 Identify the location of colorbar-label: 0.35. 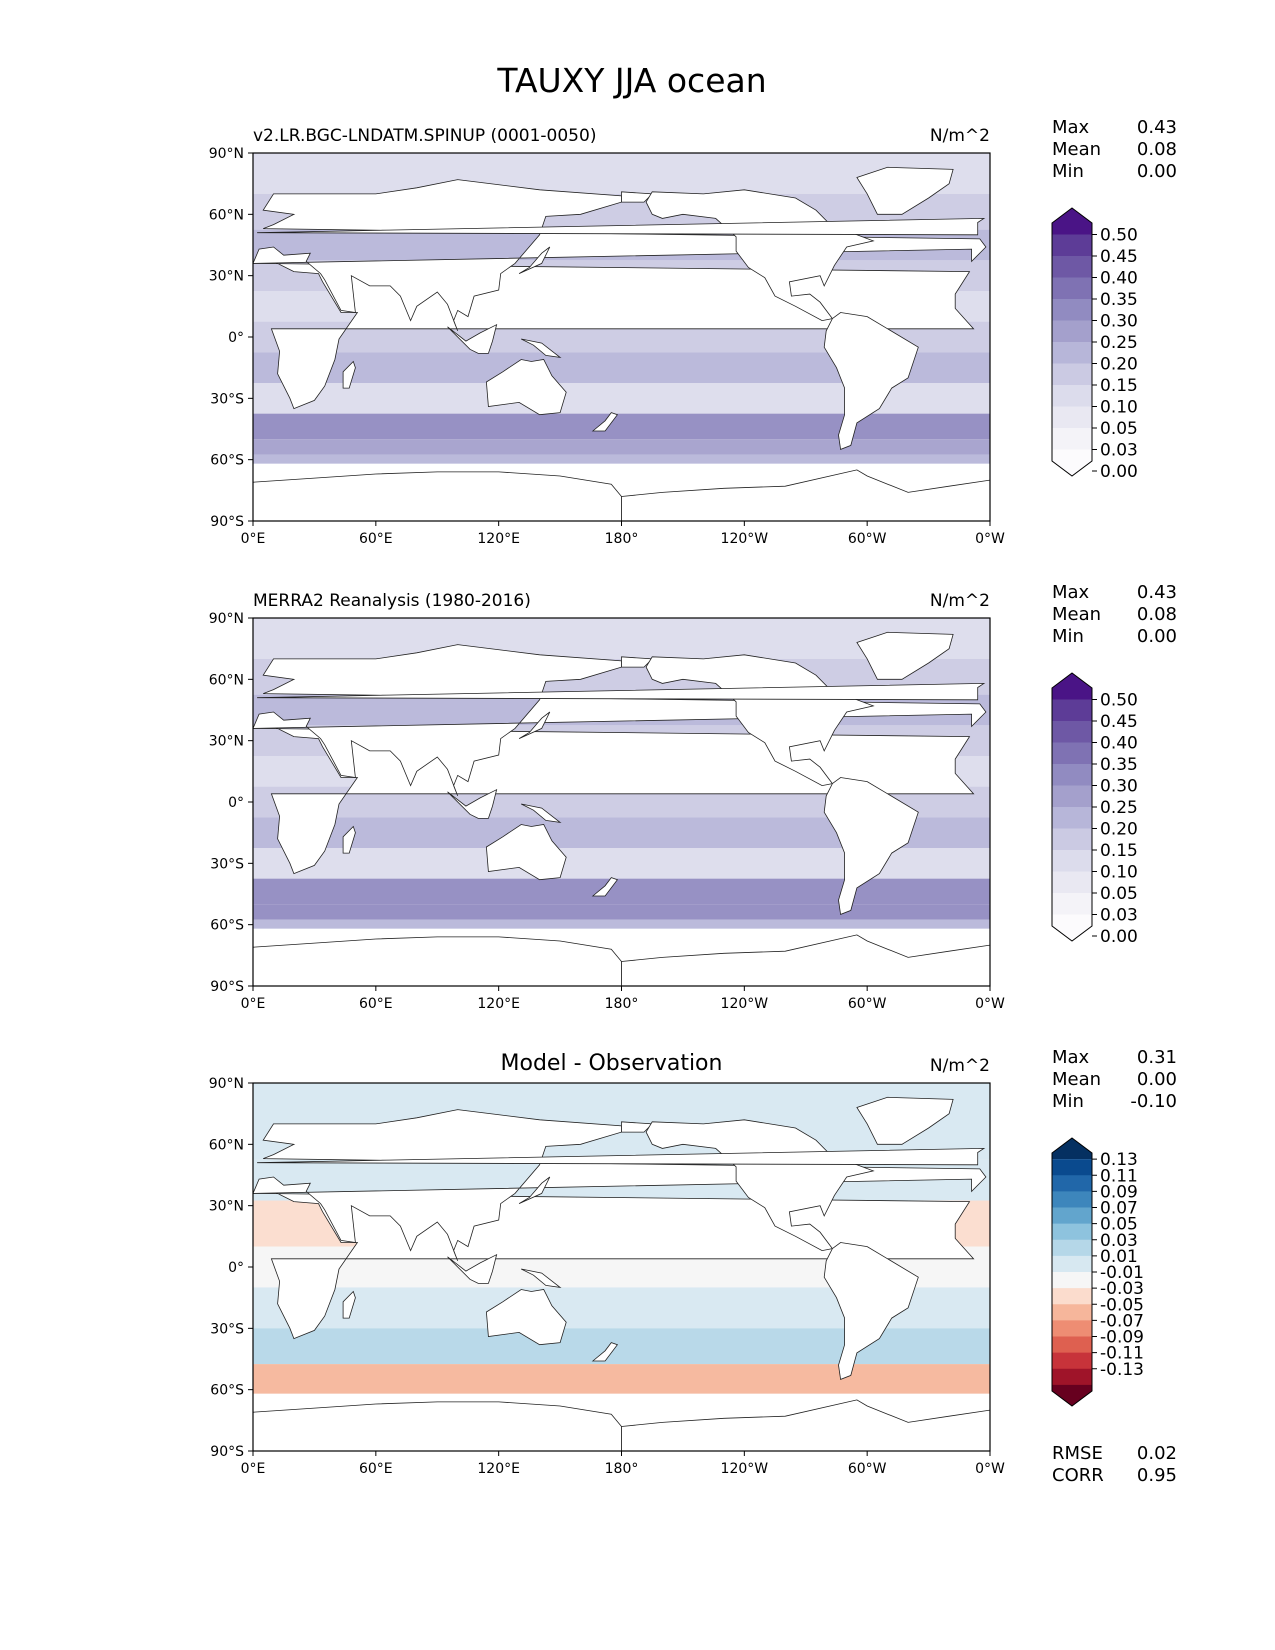
(1119, 765).